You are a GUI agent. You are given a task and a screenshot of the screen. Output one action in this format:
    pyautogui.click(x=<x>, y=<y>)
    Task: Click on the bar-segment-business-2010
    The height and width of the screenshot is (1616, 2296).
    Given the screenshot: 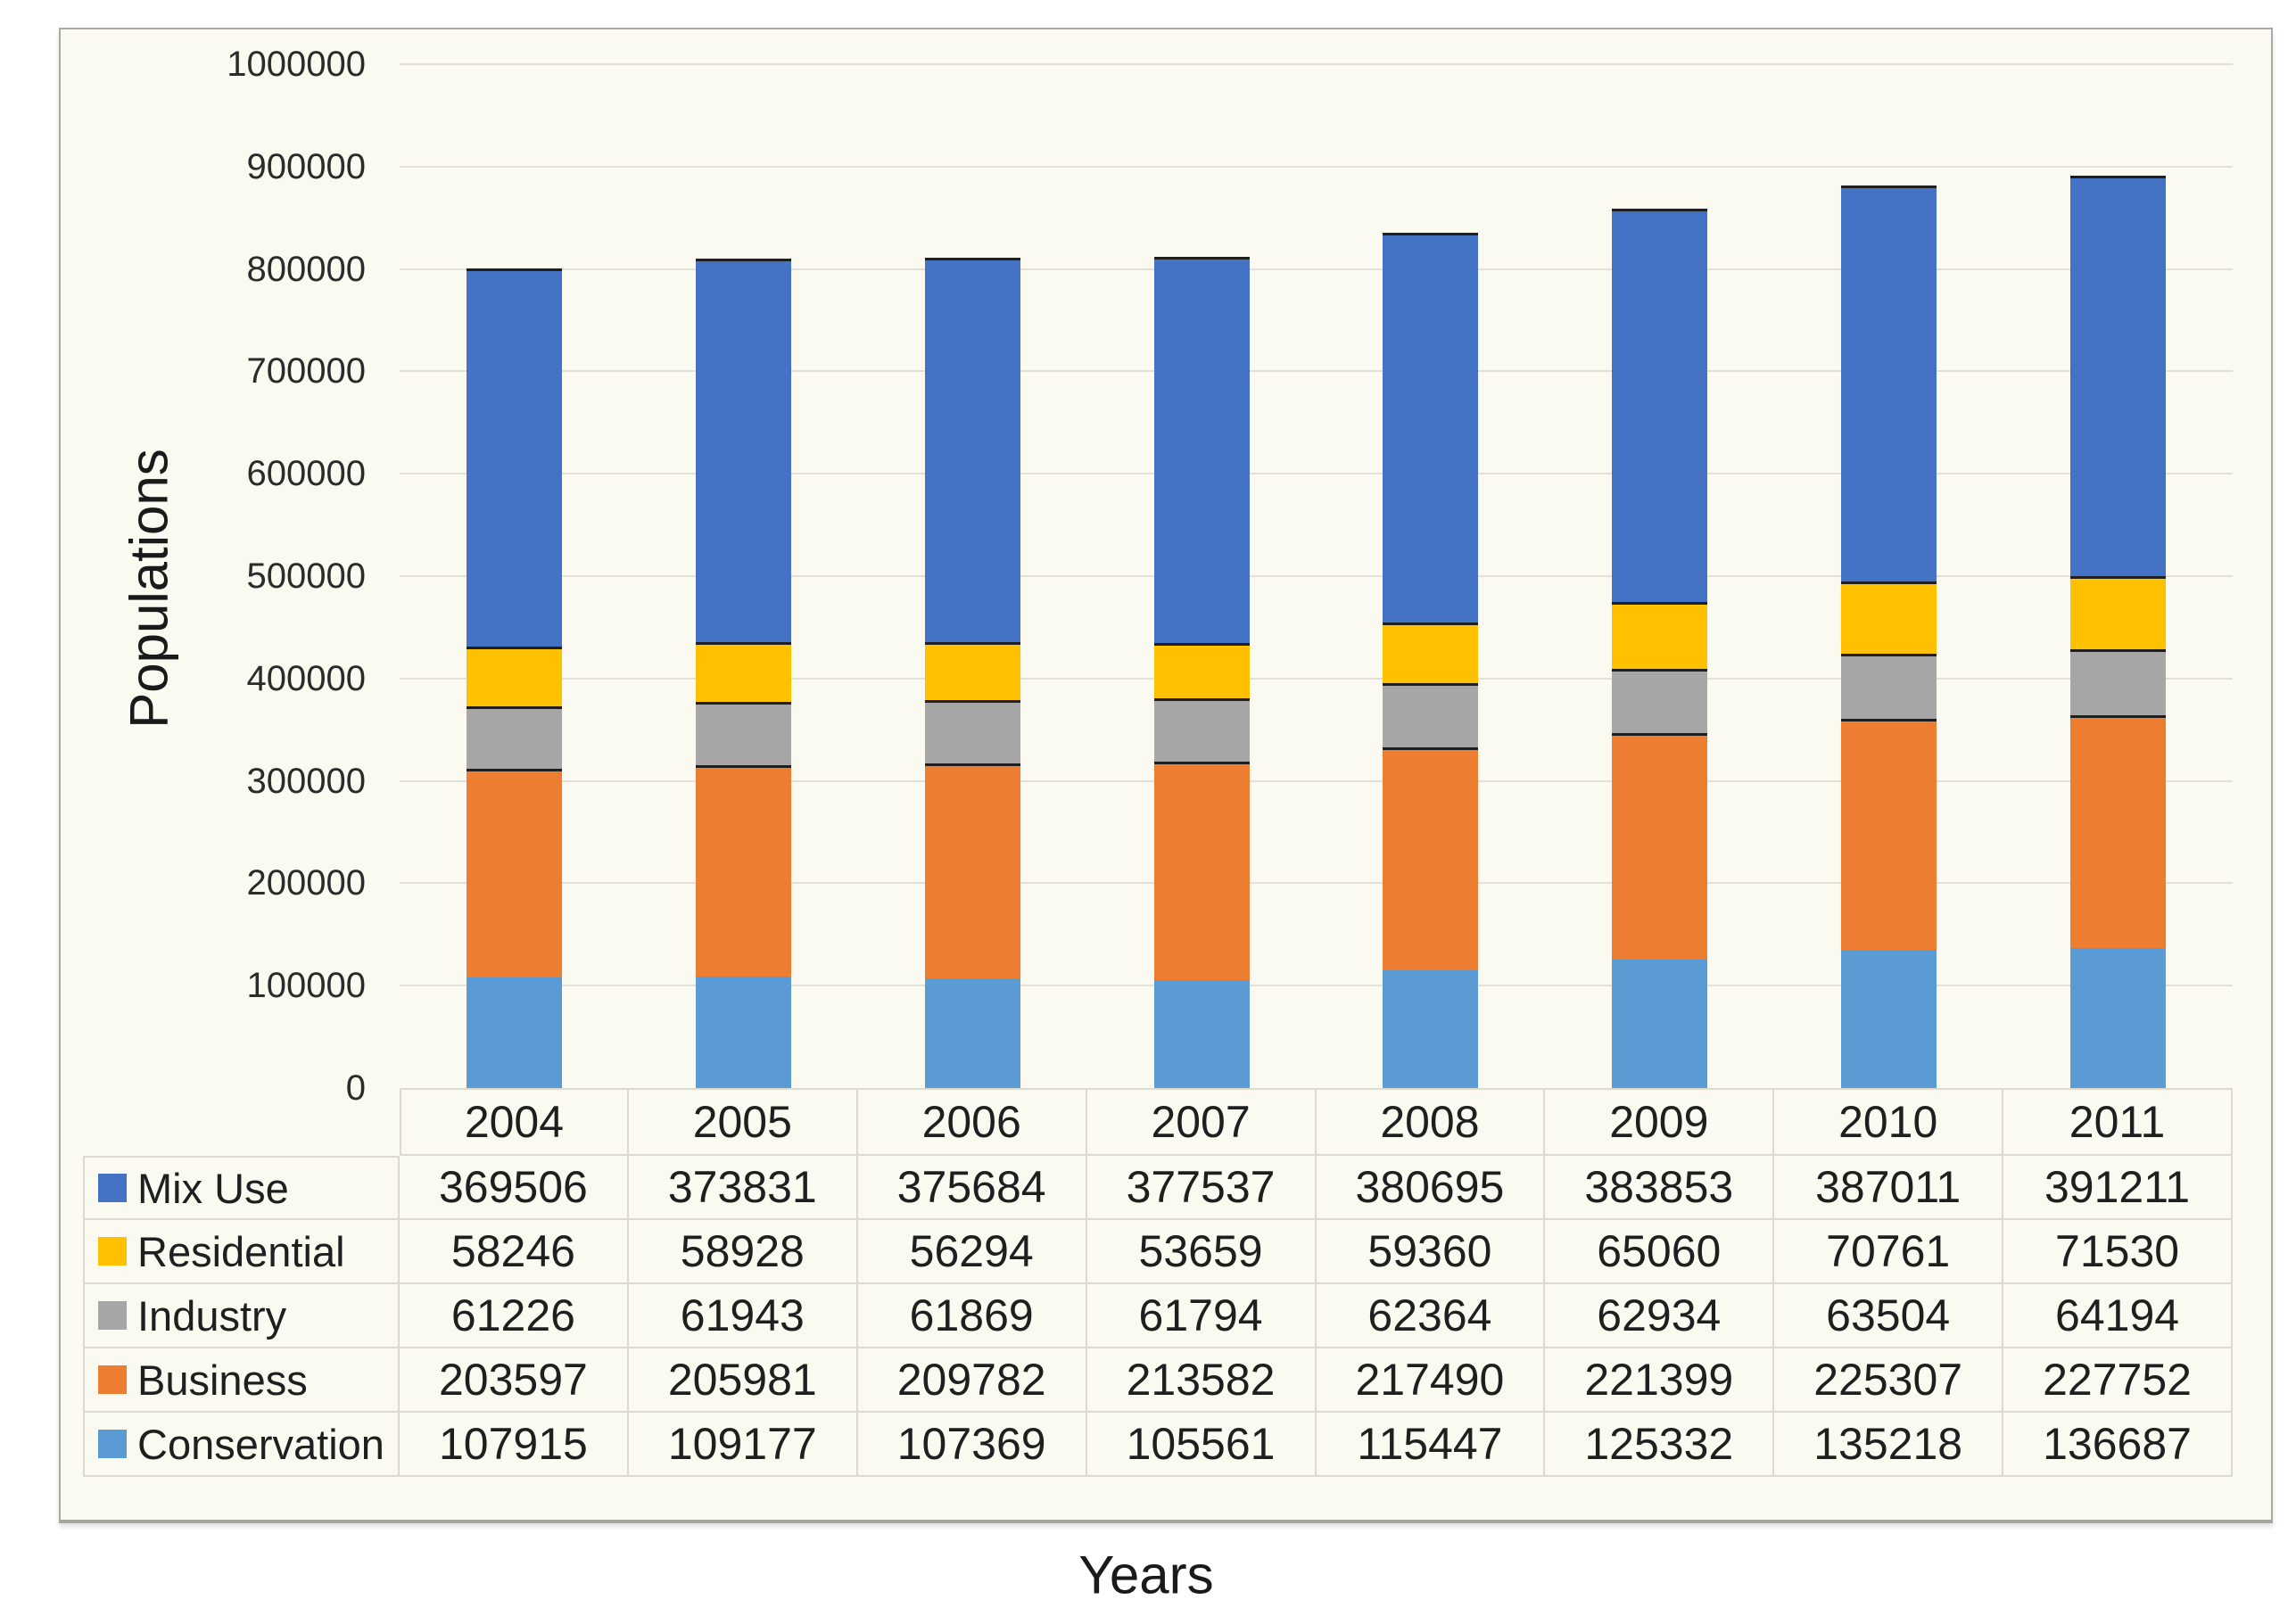 What is the action you would take?
    pyautogui.click(x=1889, y=834)
    